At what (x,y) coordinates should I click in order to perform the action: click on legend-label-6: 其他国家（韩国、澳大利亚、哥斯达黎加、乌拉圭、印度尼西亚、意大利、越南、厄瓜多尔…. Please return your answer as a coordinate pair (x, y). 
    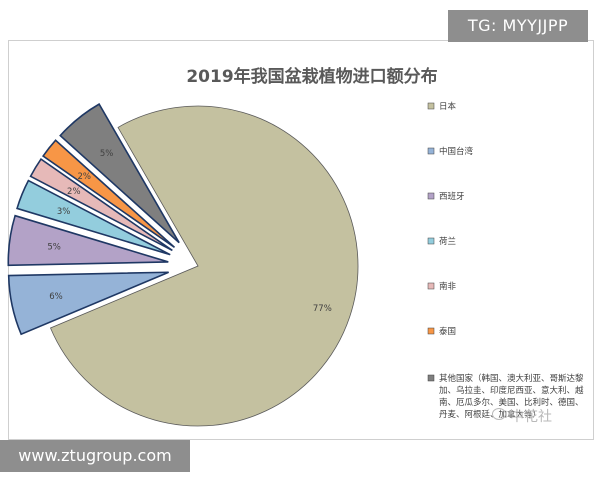
    Looking at the image, I should click on (511, 396).